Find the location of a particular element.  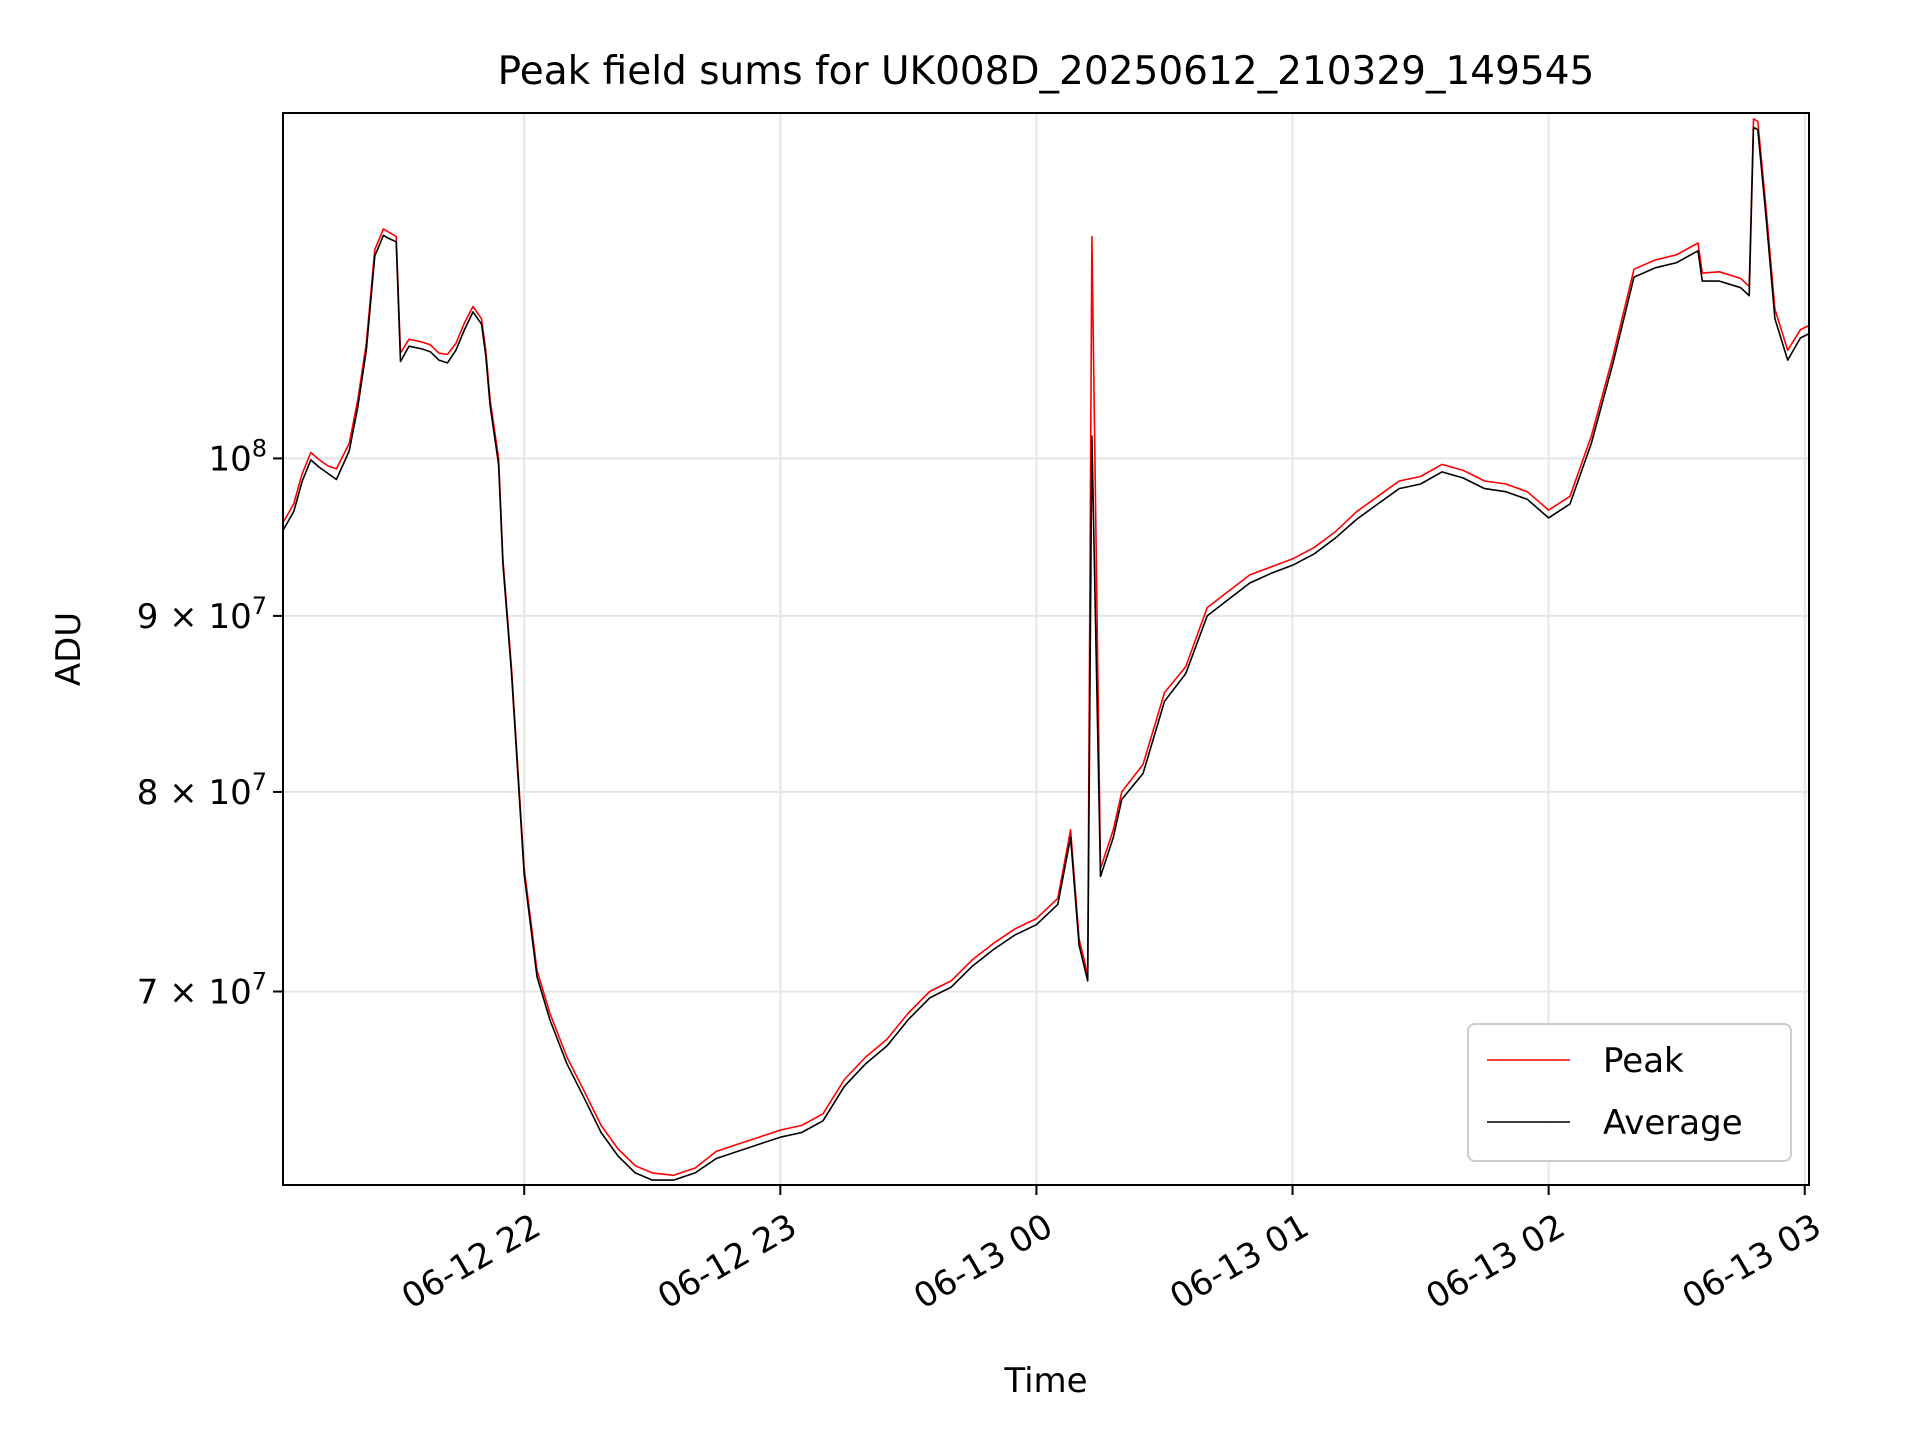

legend-label-average: Average is located at coordinates (1673, 1123).